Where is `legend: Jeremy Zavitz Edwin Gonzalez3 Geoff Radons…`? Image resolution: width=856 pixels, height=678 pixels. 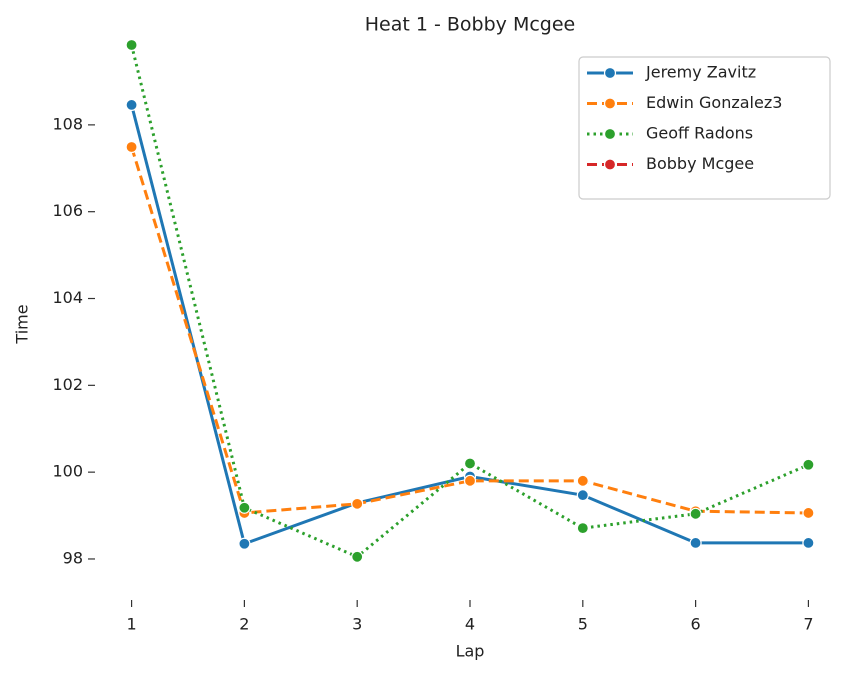 legend: Jeremy Zavitz Edwin Gonzalez3 Geoff Radons… is located at coordinates (704, 128).